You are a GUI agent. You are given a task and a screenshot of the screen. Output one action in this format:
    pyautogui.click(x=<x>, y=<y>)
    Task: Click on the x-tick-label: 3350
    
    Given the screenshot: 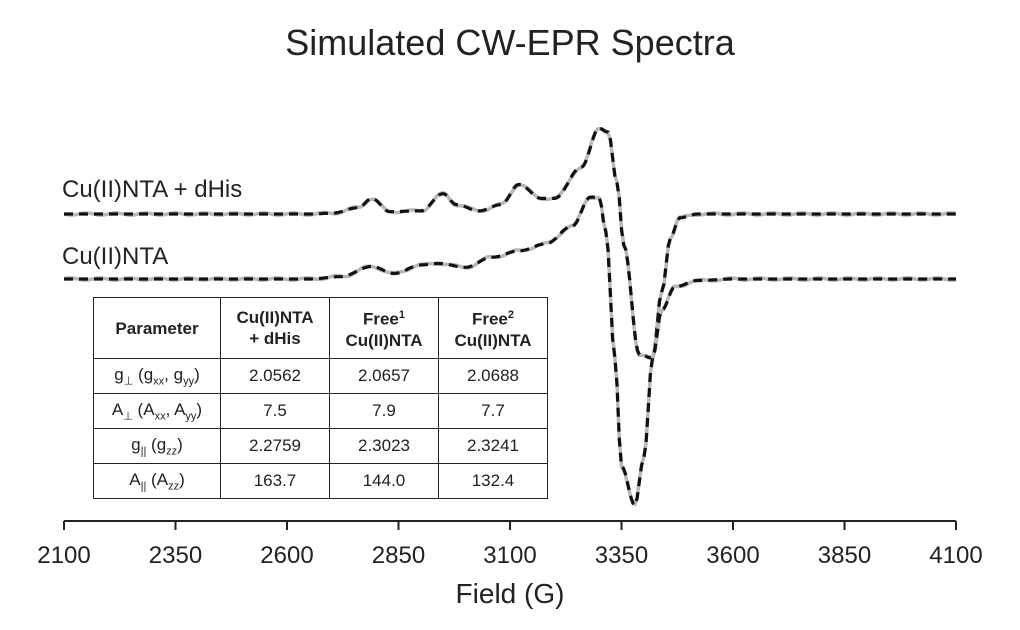 What is the action you would take?
    pyautogui.click(x=621, y=555)
    